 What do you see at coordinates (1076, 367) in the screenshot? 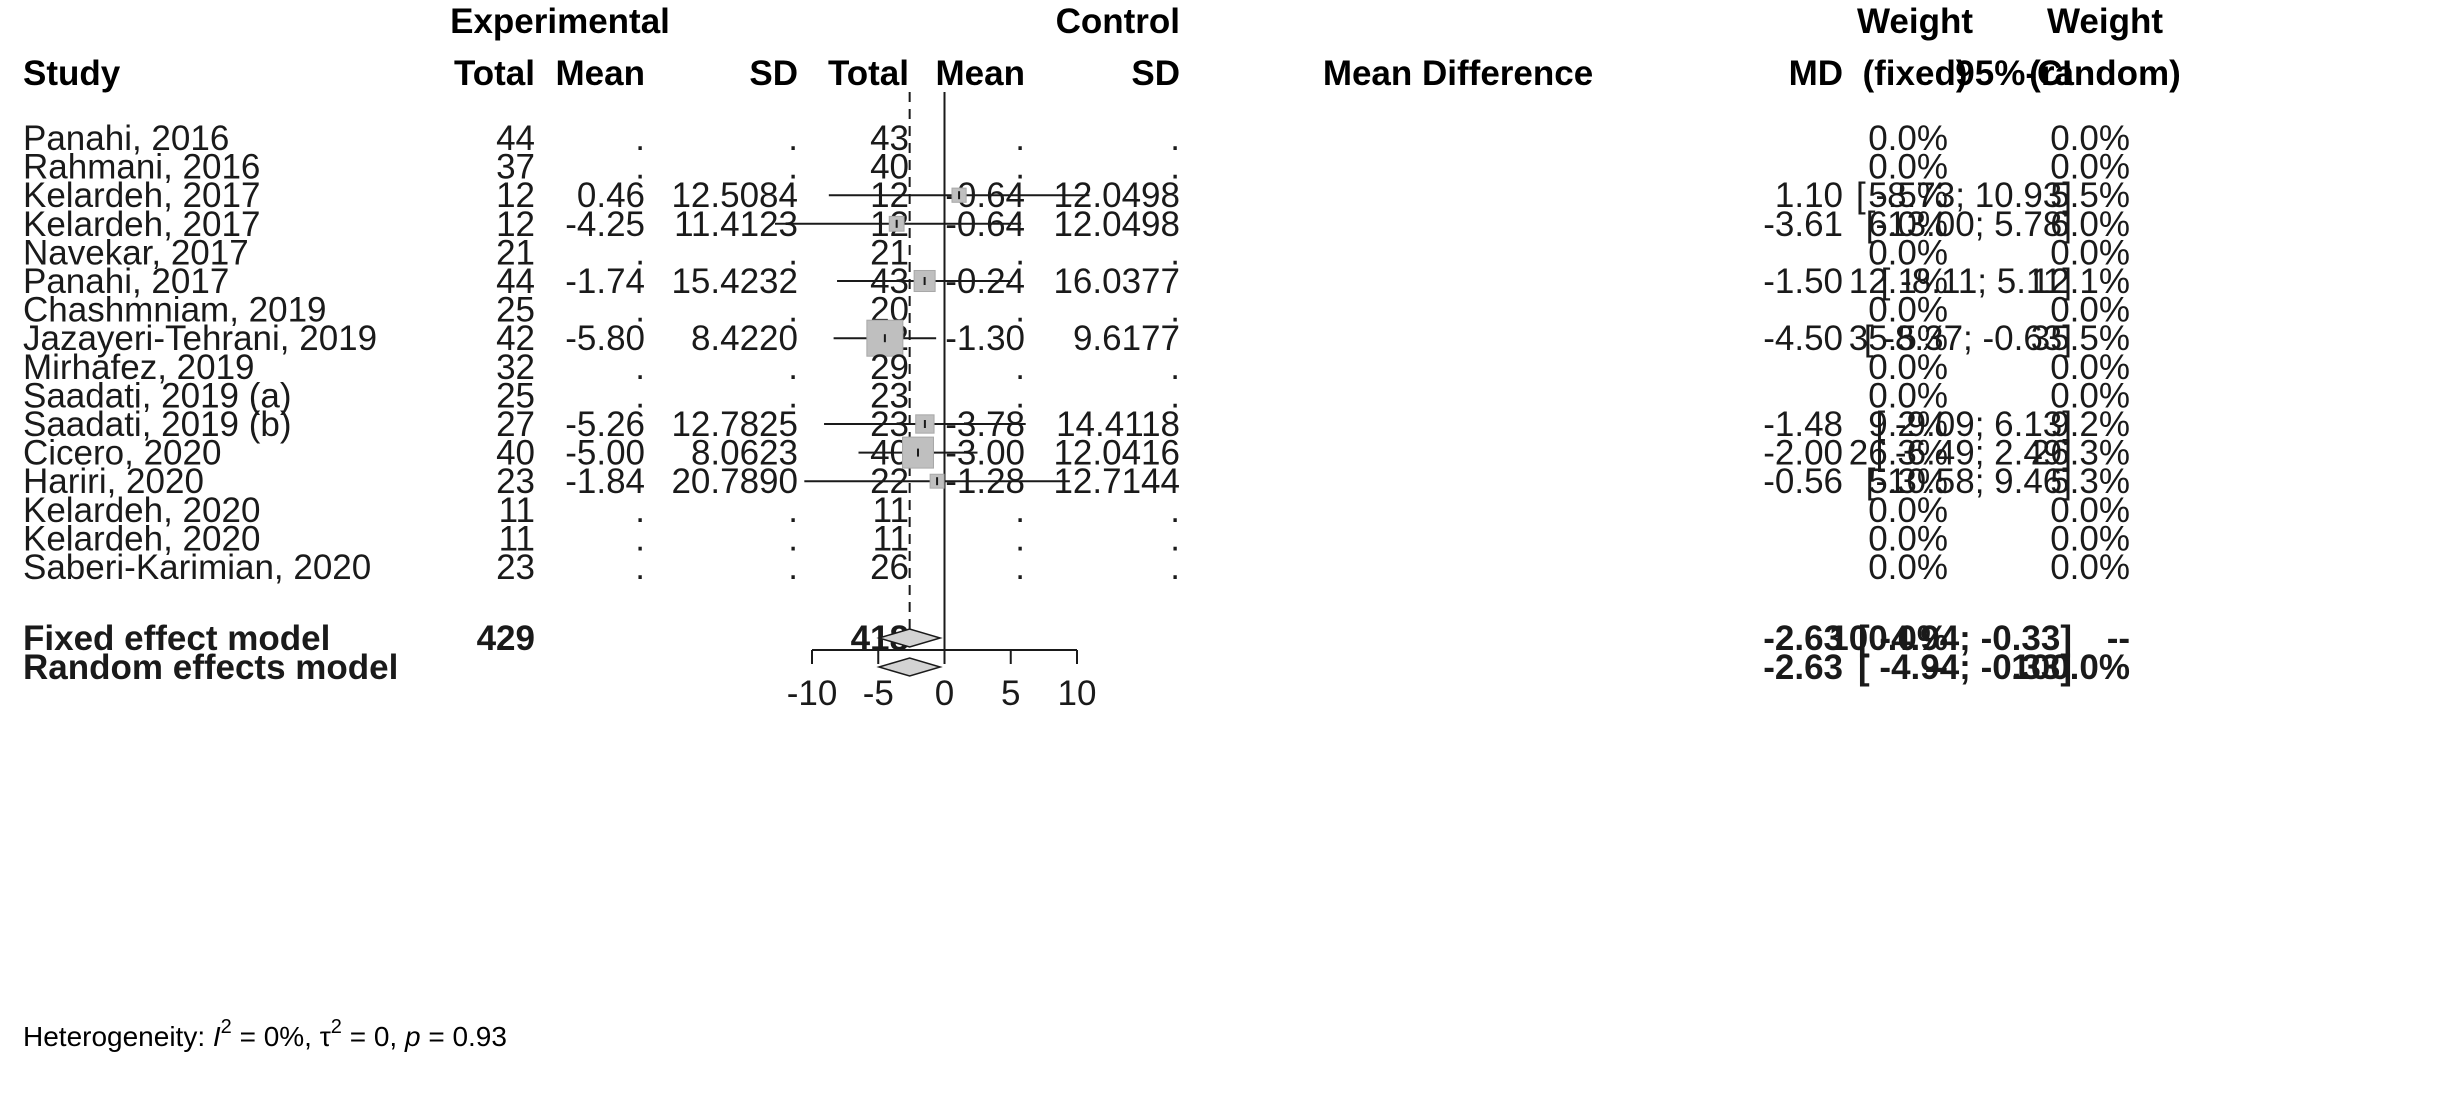
I see `study-row: Mirhafez, 2019 32.. 29.. 0.0% 0.0%` at bounding box center [1076, 367].